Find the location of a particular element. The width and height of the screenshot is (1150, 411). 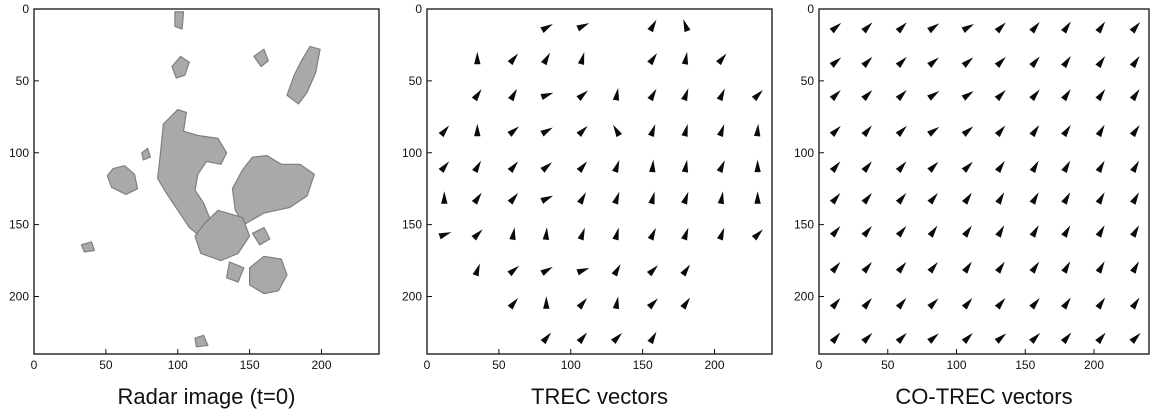

panel-title: TREC vectors is located at coordinates (599, 396).